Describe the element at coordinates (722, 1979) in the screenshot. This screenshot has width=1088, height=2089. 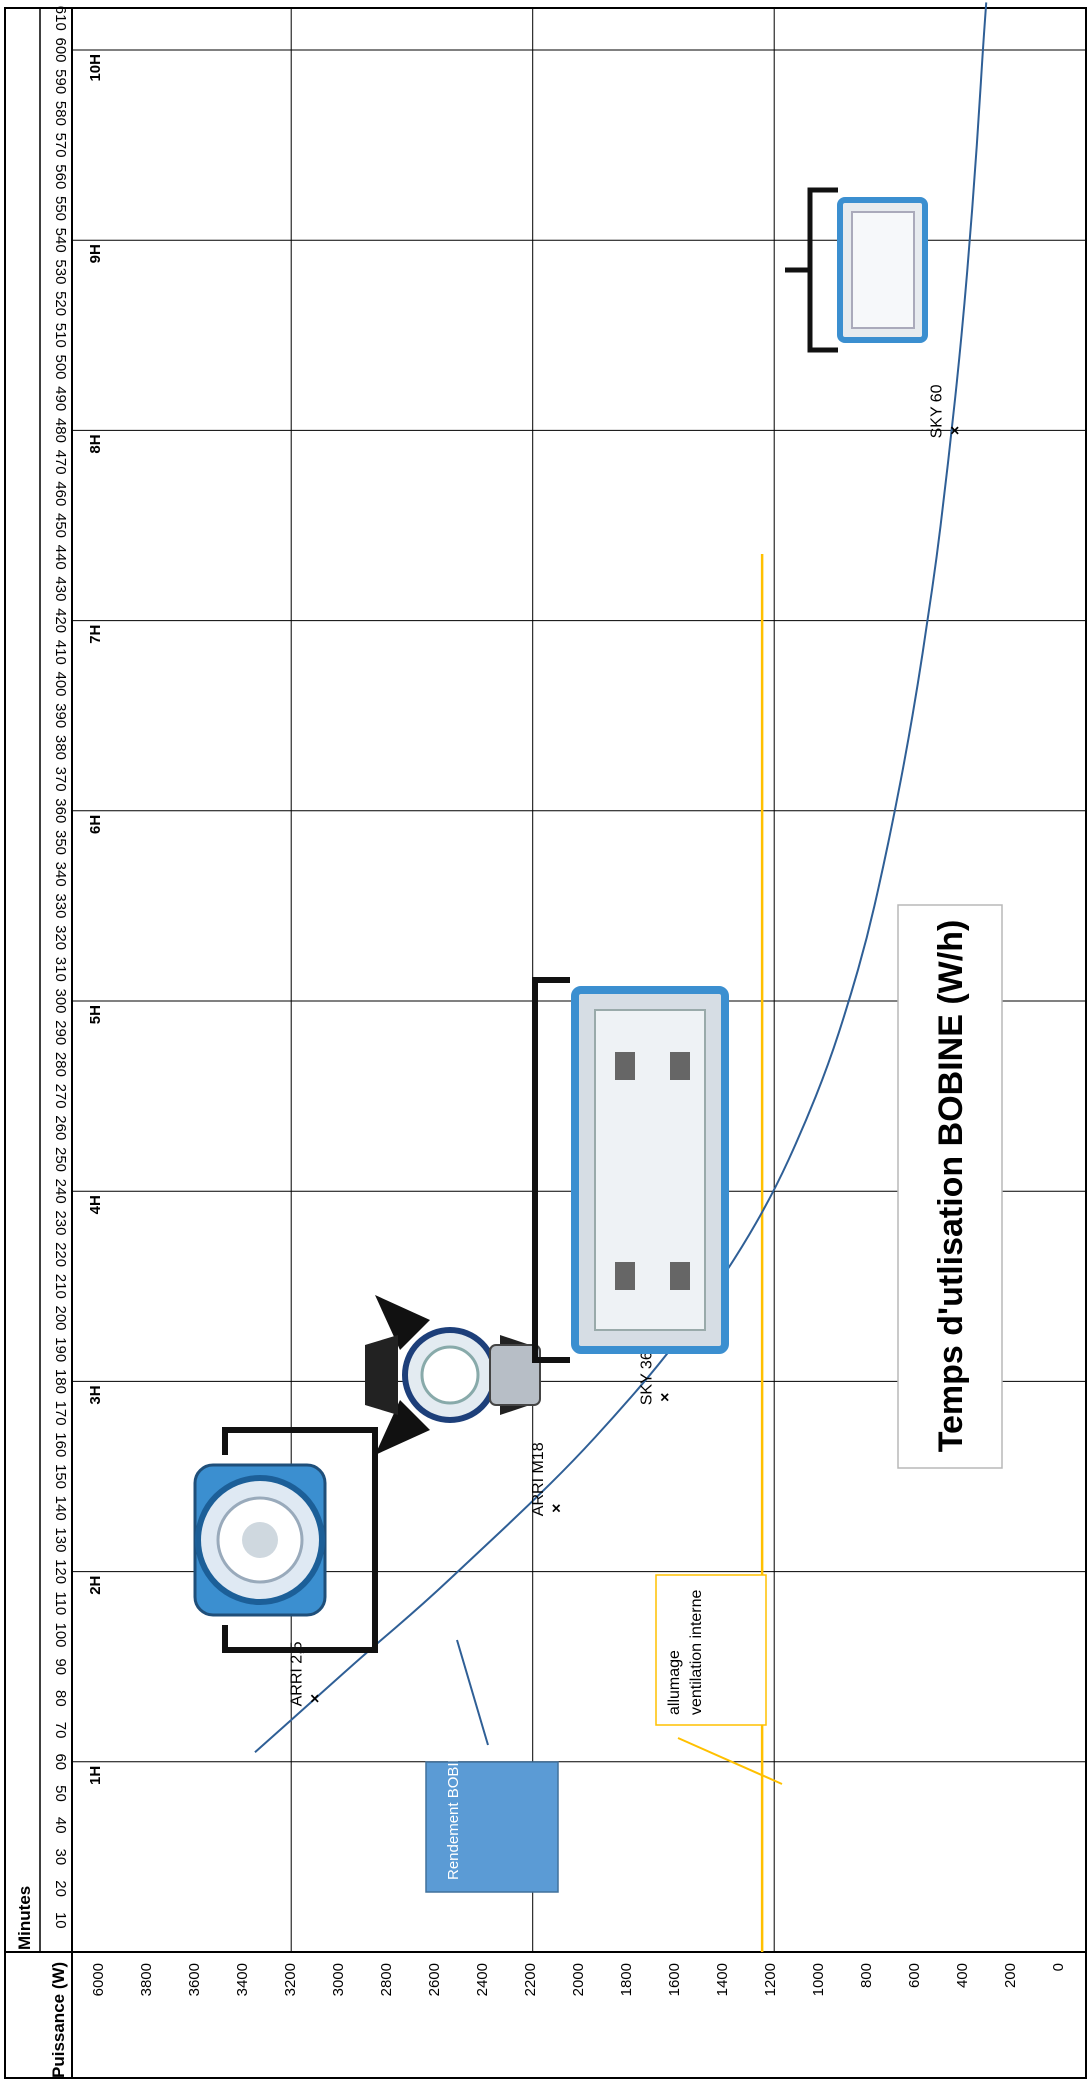
I see `power-tick-label: 1400` at that location.